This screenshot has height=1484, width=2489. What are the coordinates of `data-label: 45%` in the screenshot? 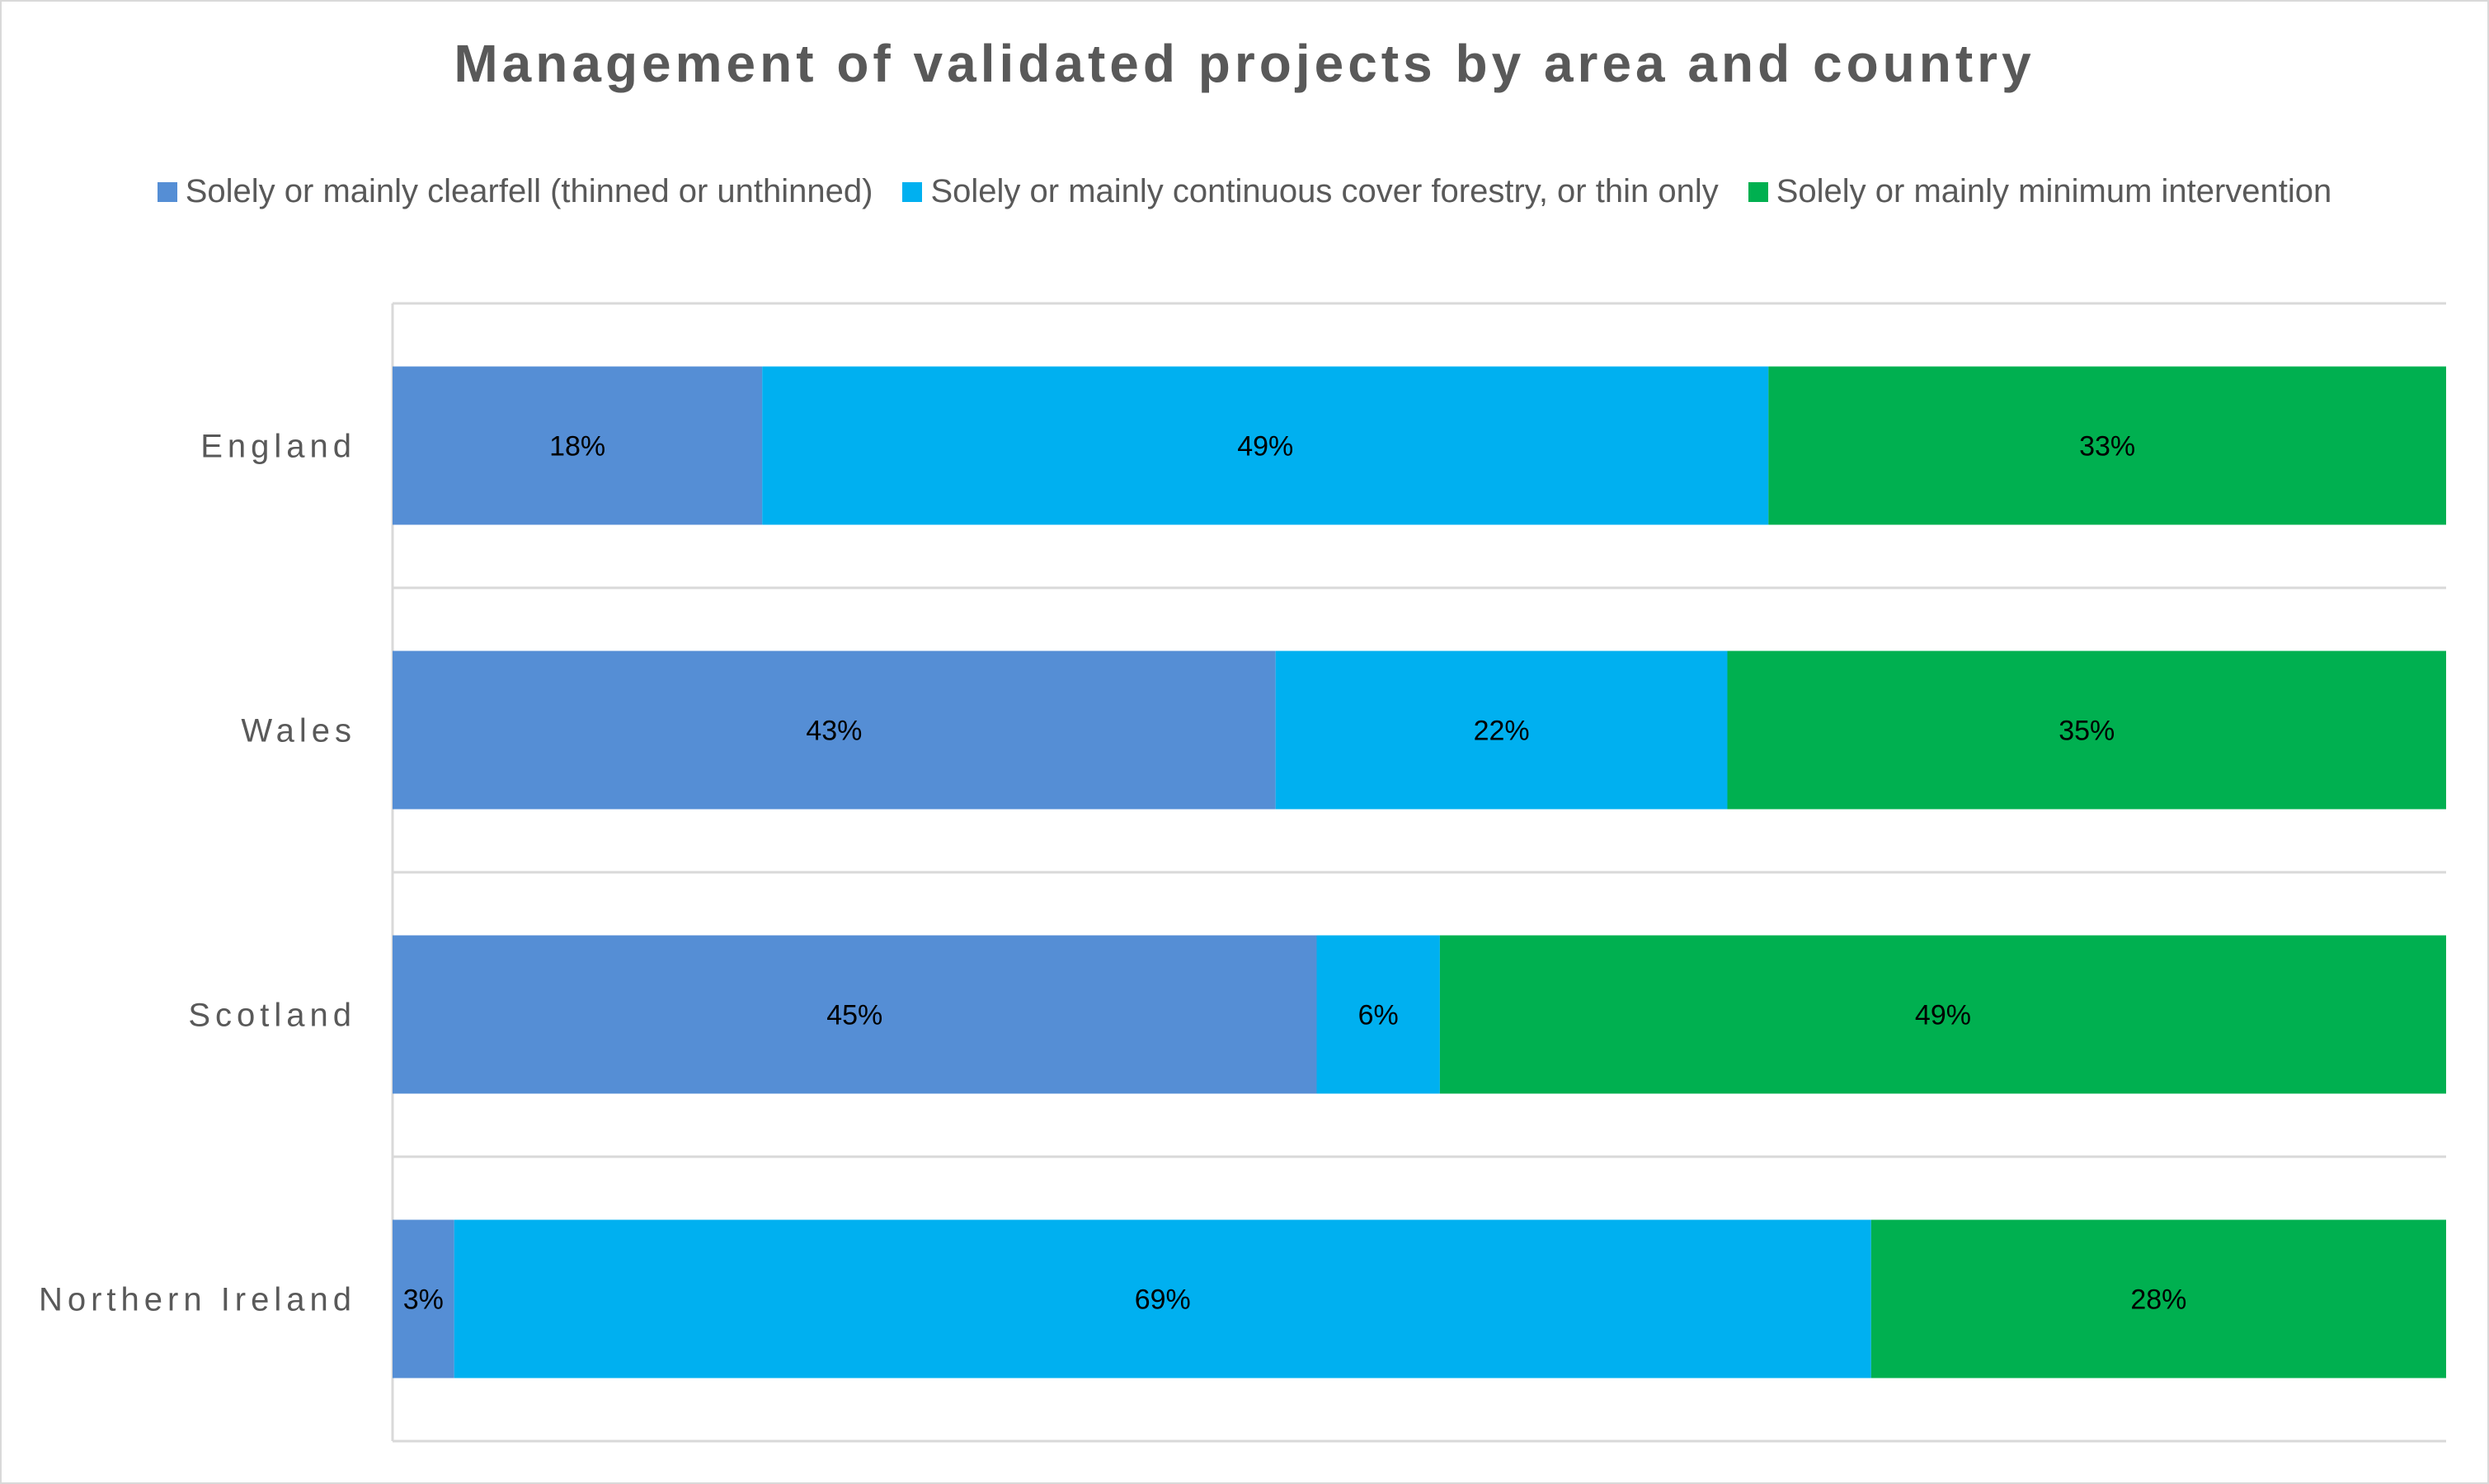 It's located at (854, 1015).